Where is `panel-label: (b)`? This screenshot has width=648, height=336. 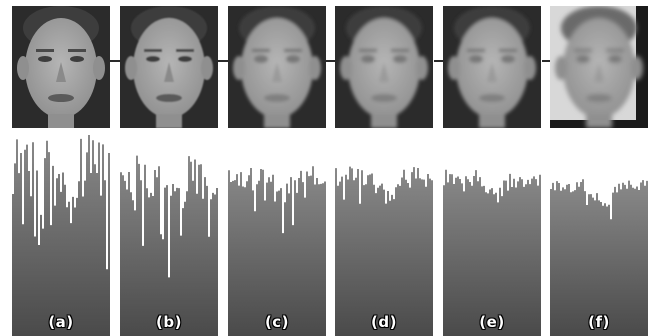 panel-label: (b) is located at coordinates (169, 322).